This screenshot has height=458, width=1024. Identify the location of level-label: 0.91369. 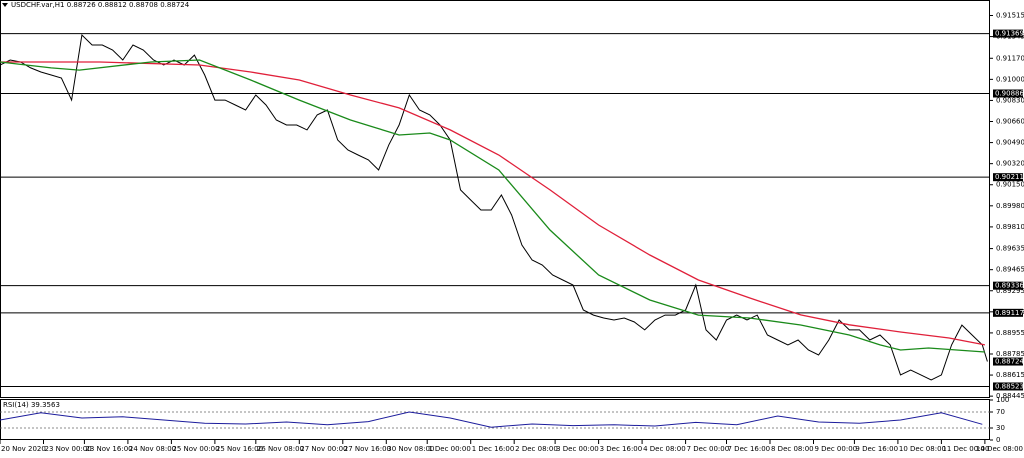
(1009, 34).